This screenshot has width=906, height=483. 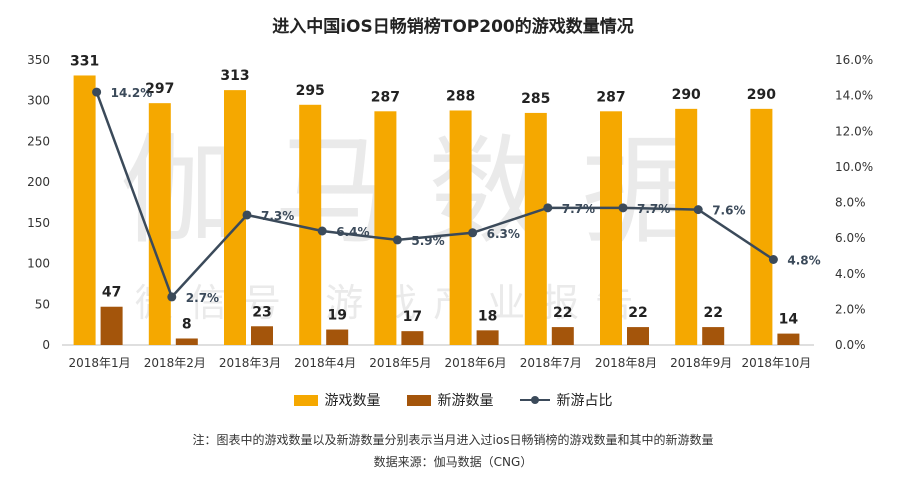 I want to click on y-right-tick-label: 0.0%, so click(x=850, y=345).